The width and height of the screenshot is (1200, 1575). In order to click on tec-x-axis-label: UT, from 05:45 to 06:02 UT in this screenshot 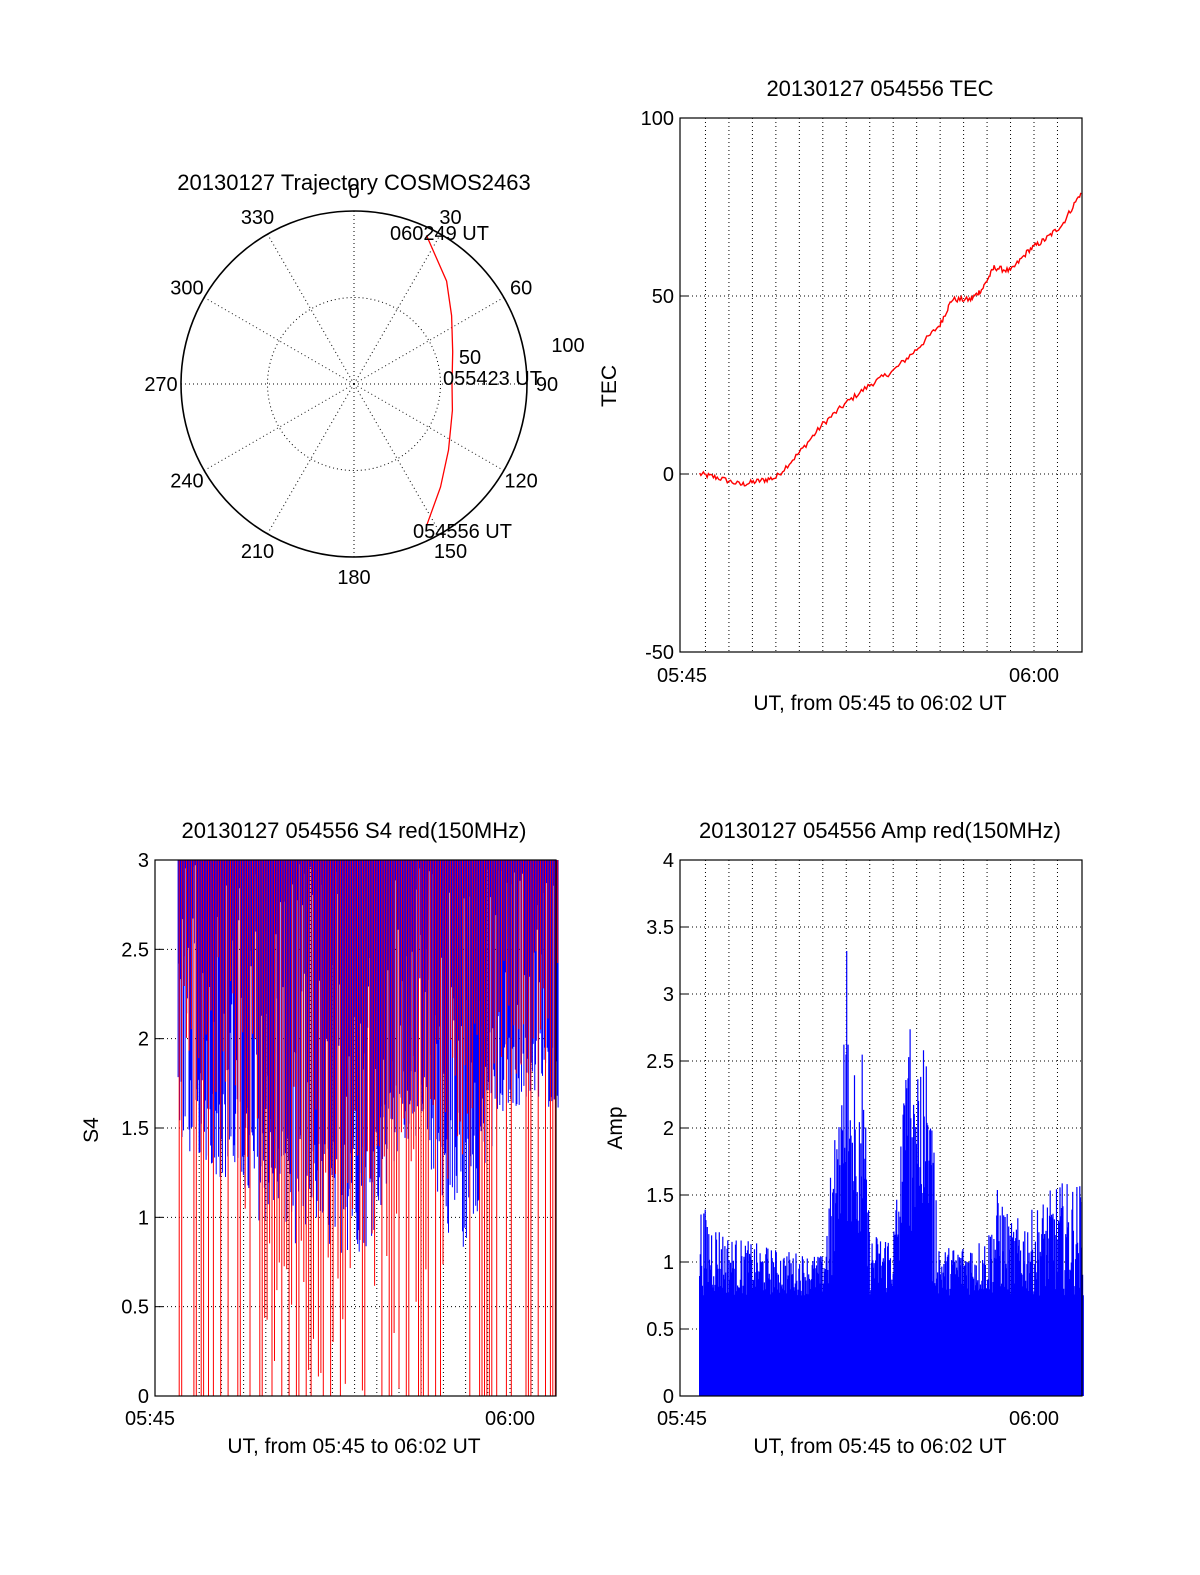, I will do `click(879, 703)`.